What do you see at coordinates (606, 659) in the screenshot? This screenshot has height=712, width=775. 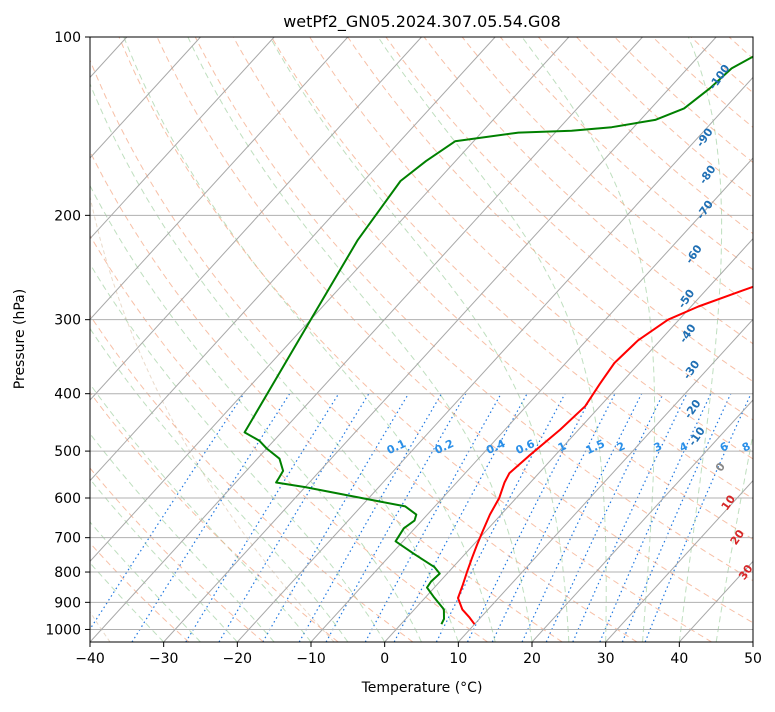 I see `x-tick-label: 30` at bounding box center [606, 659].